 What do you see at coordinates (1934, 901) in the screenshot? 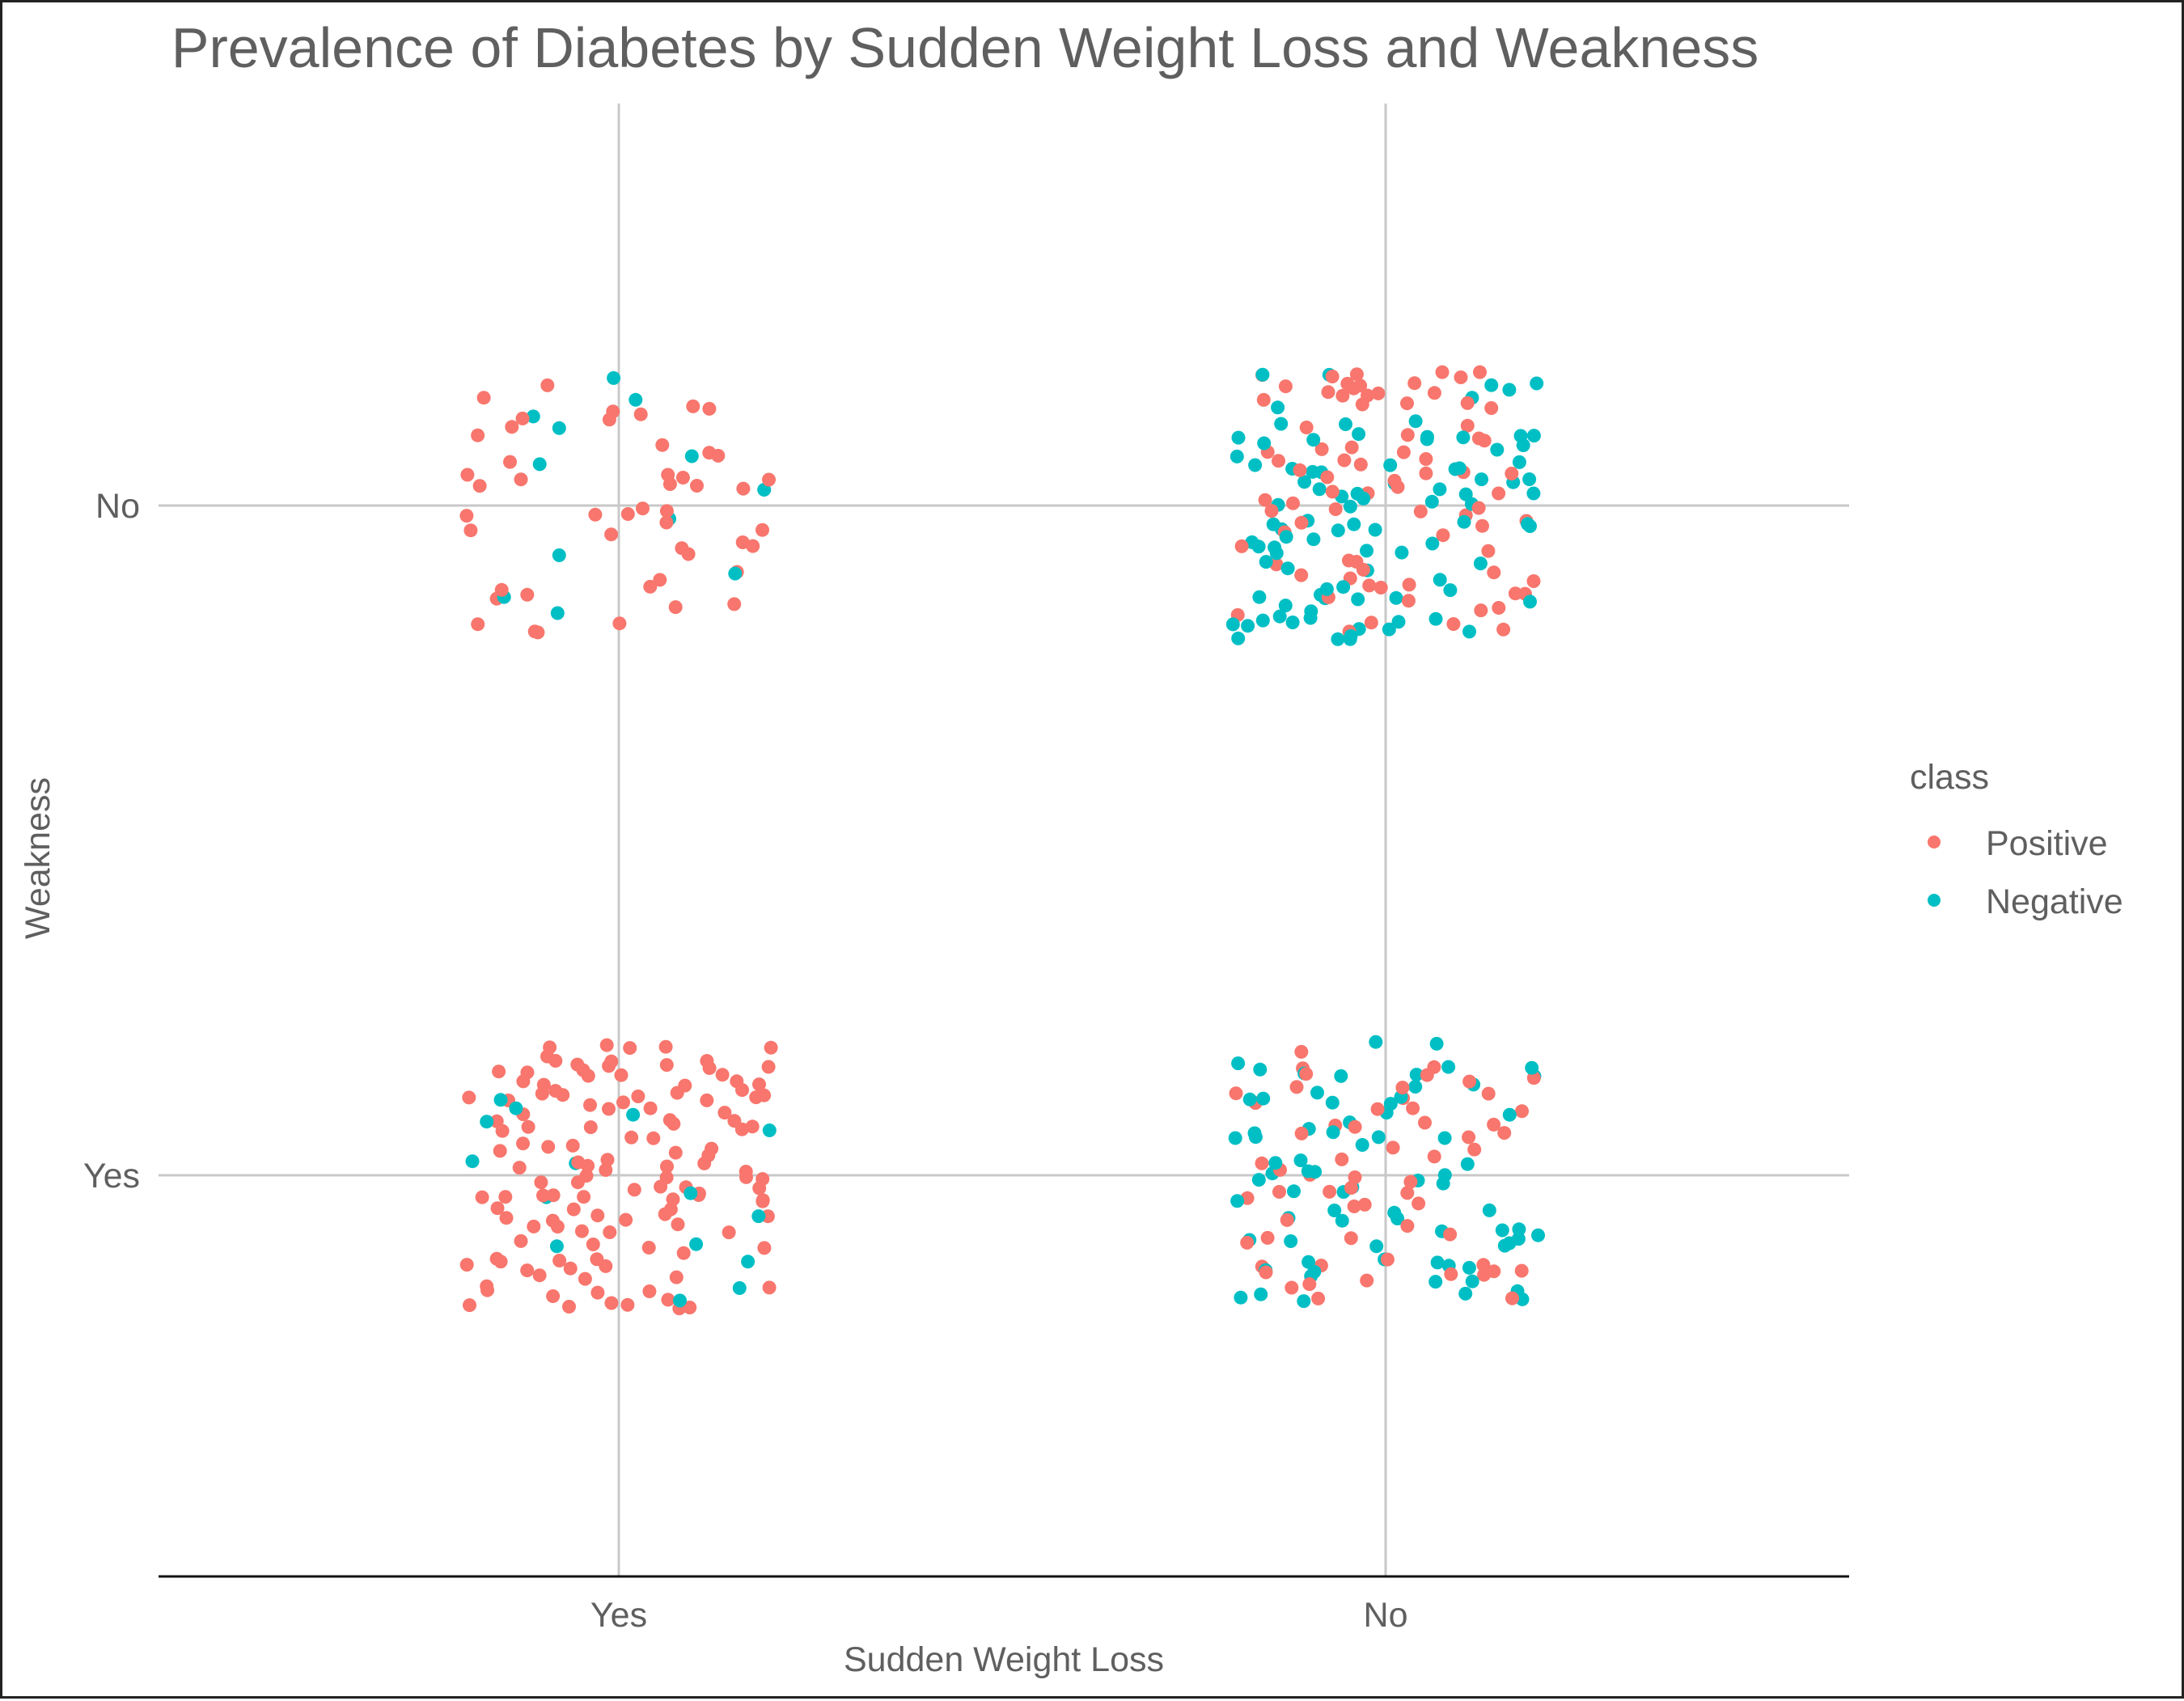
I see `legend-key-negative` at bounding box center [1934, 901].